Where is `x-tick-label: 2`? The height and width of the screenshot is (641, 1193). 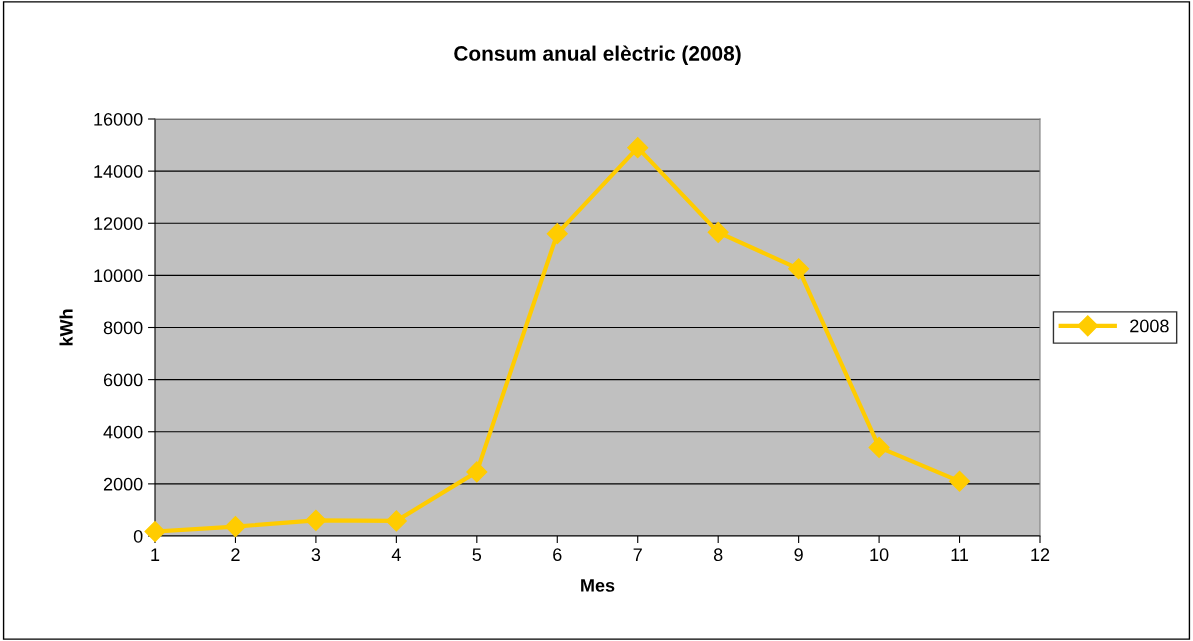 x-tick-label: 2 is located at coordinates (235, 554).